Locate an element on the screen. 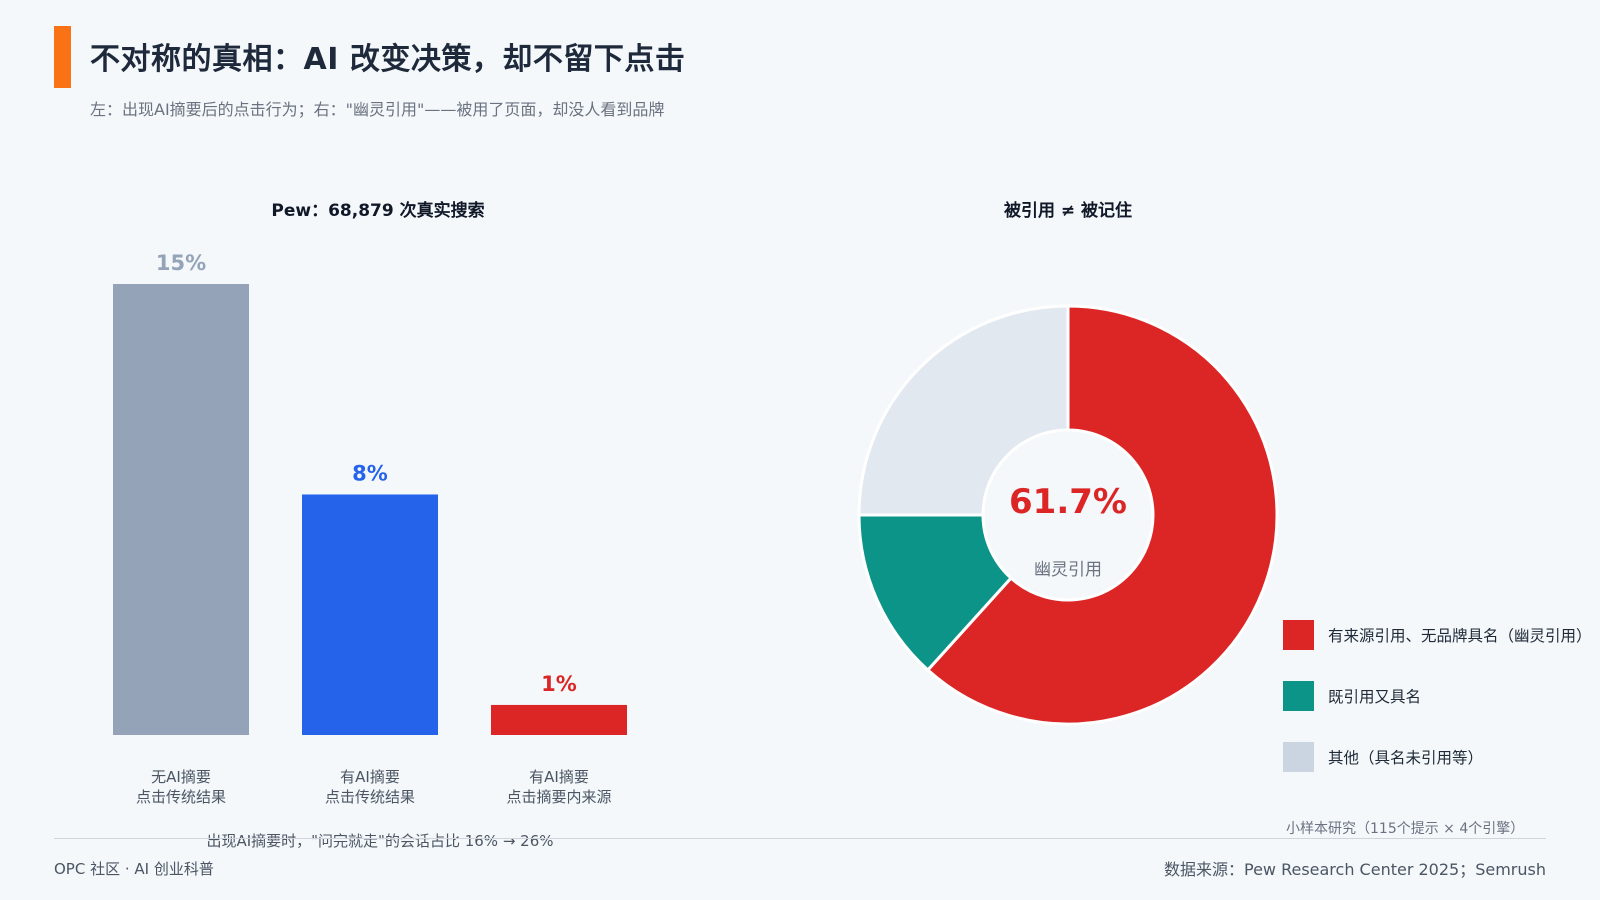 This screenshot has width=1600, height=900. title-accent-bar is located at coordinates (62, 57).